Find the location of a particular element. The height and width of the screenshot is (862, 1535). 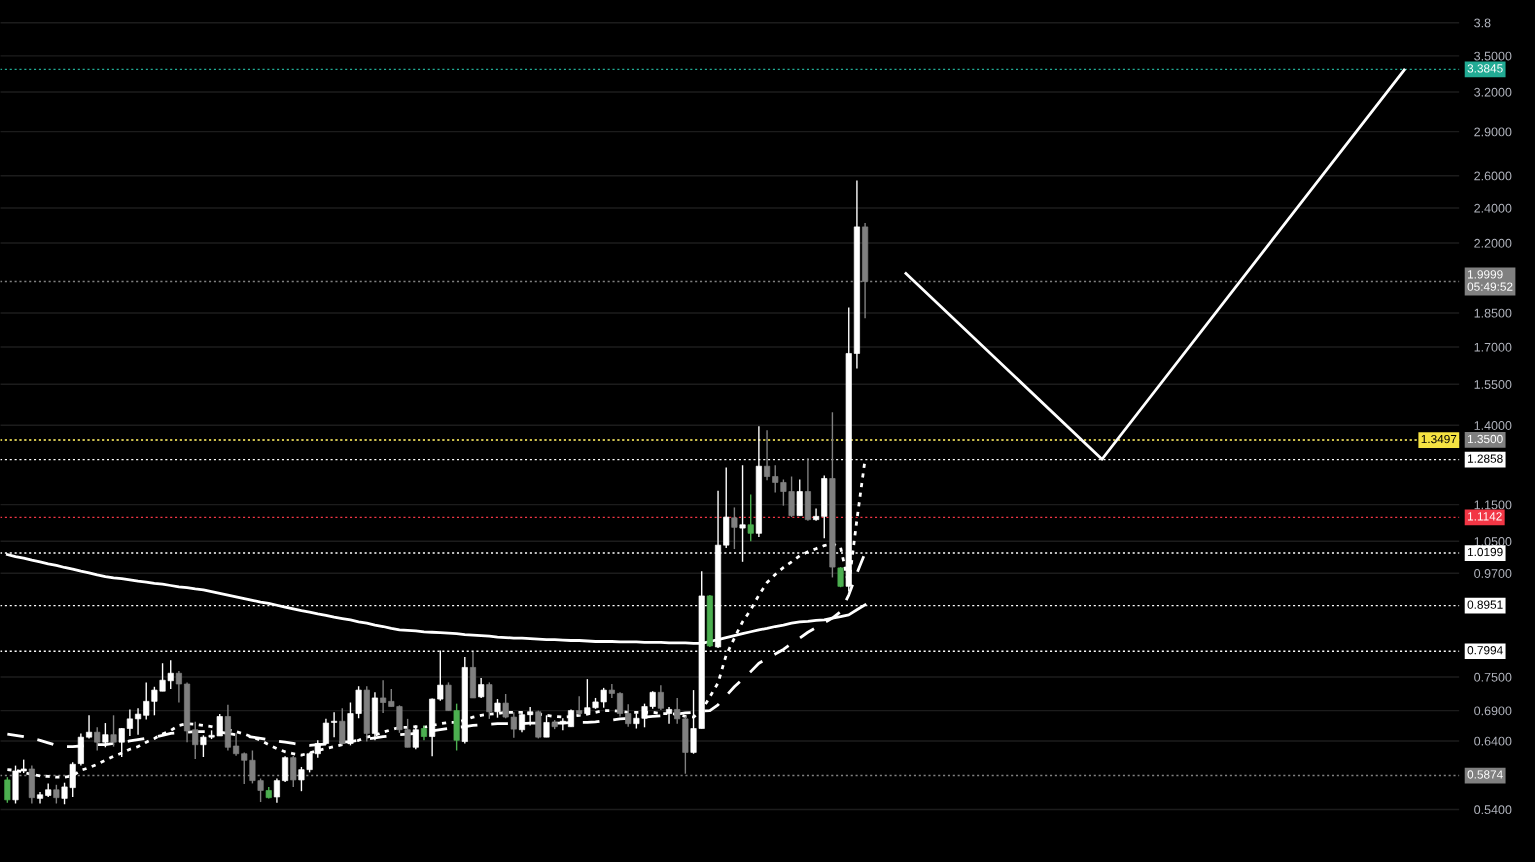

y-tick-label: 1.7000 is located at coordinates (1493, 347).